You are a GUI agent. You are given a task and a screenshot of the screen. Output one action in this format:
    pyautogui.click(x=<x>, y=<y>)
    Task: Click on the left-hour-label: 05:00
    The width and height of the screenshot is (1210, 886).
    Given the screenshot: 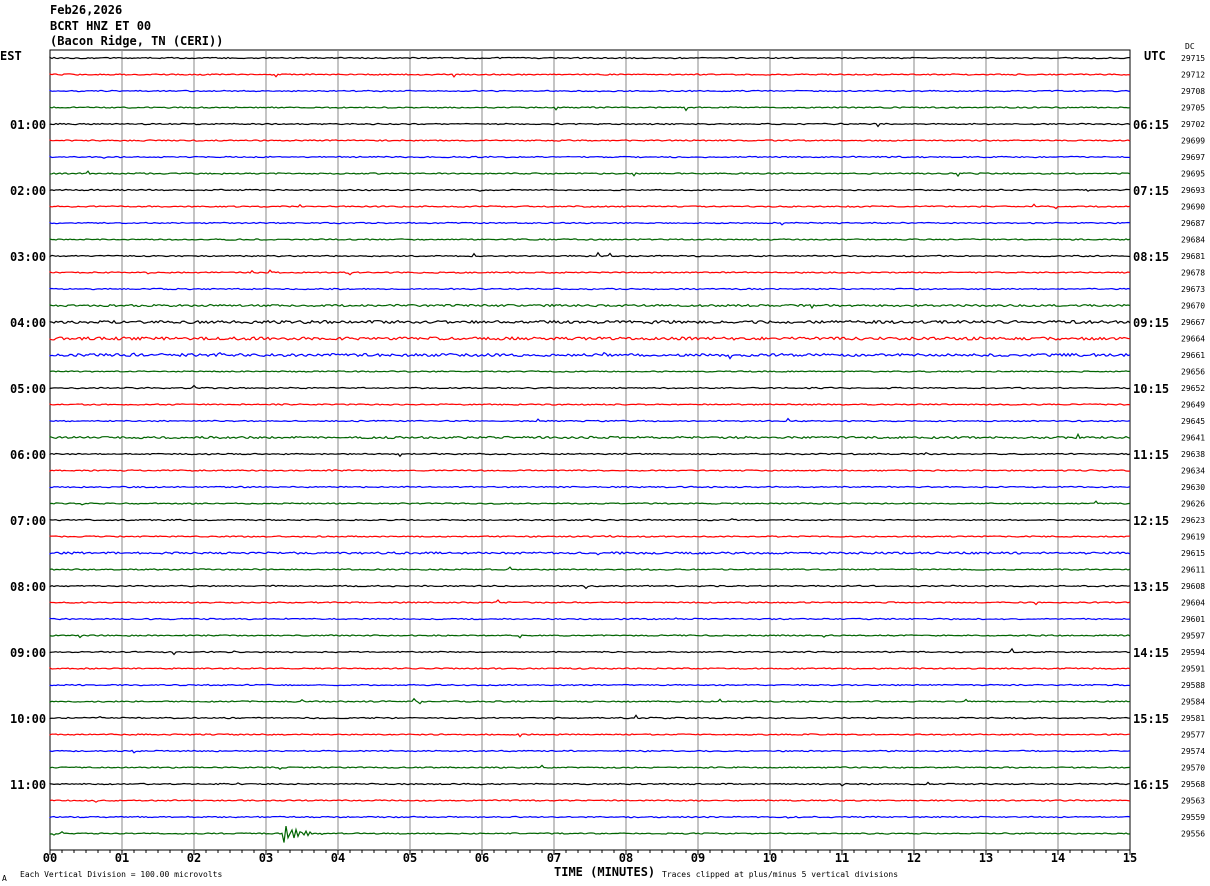 What is the action you would take?
    pyautogui.click(x=28, y=389)
    